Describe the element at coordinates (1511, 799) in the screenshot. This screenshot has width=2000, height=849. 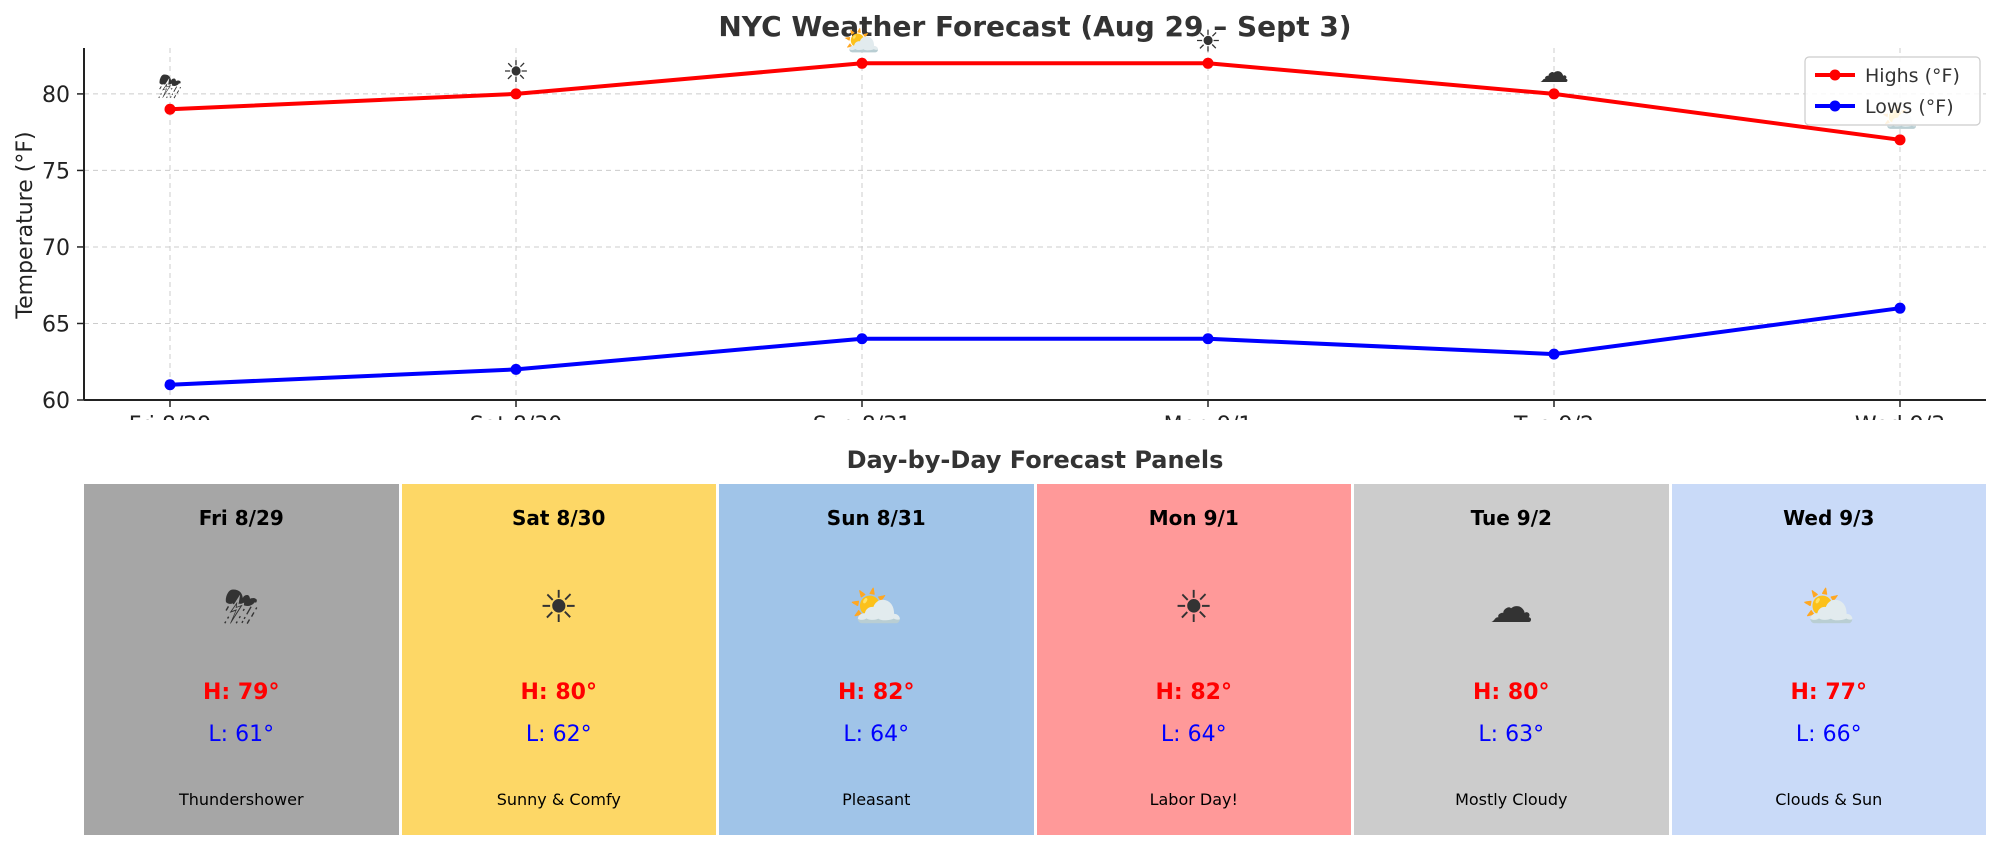
I see `panel-description: Mostly Cloudy` at that location.